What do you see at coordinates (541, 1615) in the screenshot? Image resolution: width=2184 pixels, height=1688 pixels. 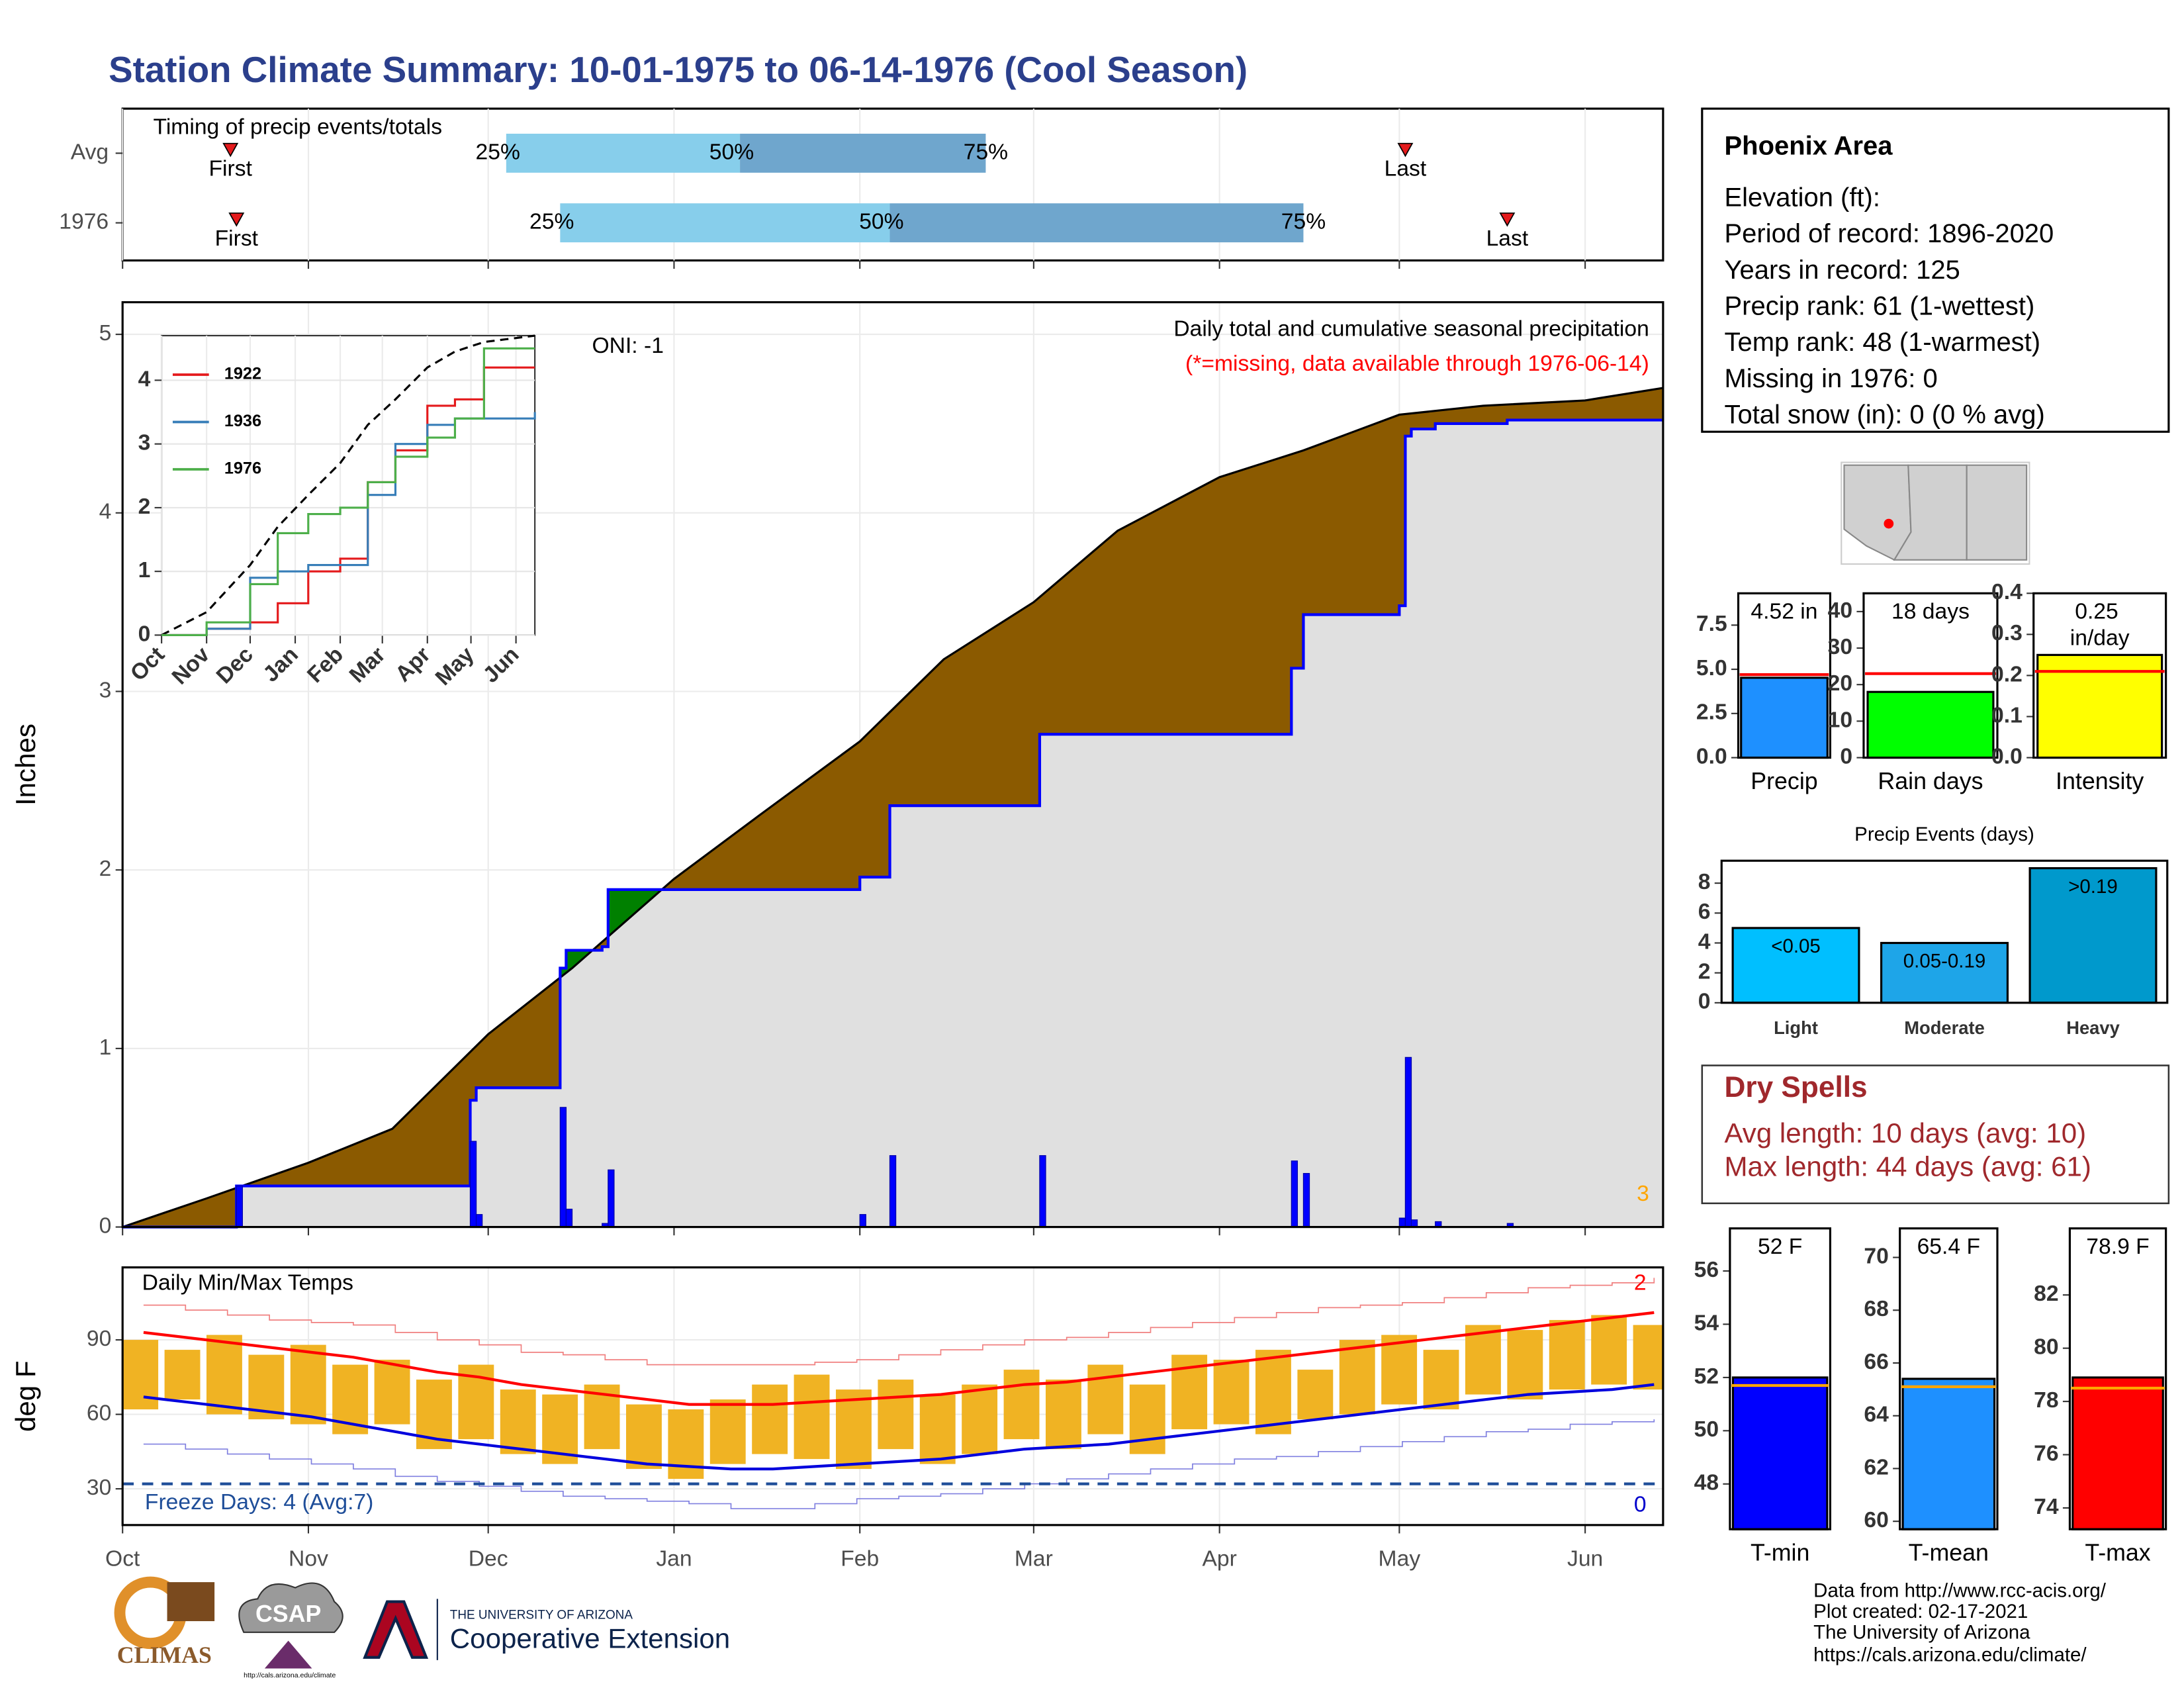 I see `ua-line: THE UNIVERSITY OF ARIZONA` at bounding box center [541, 1615].